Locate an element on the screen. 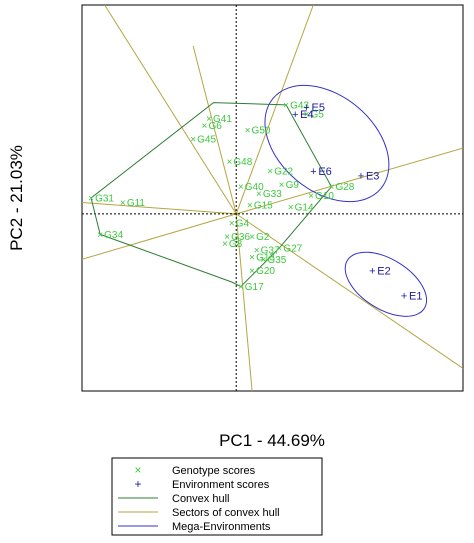  genotype-label-G33: G33 is located at coordinates (272, 194).